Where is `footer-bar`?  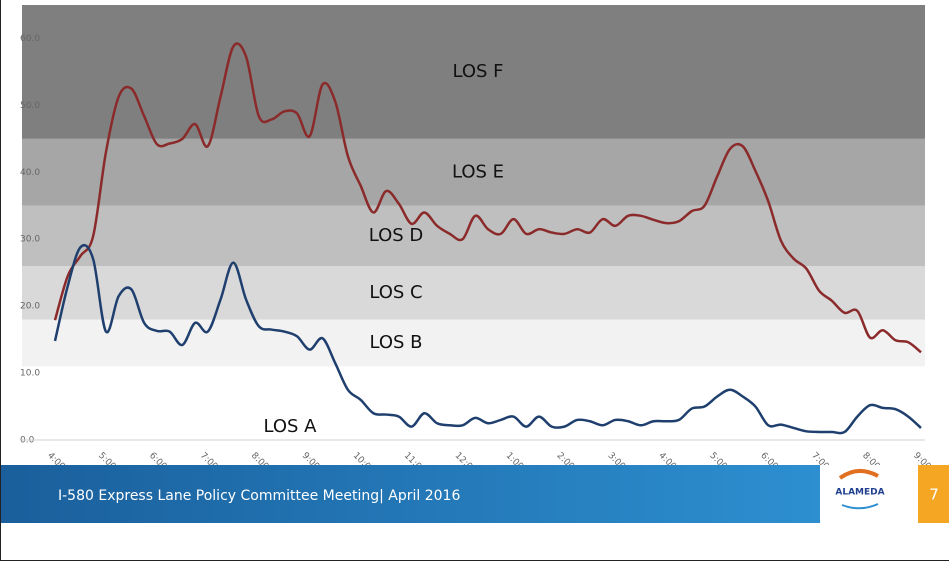
footer-bar is located at coordinates (410, 494).